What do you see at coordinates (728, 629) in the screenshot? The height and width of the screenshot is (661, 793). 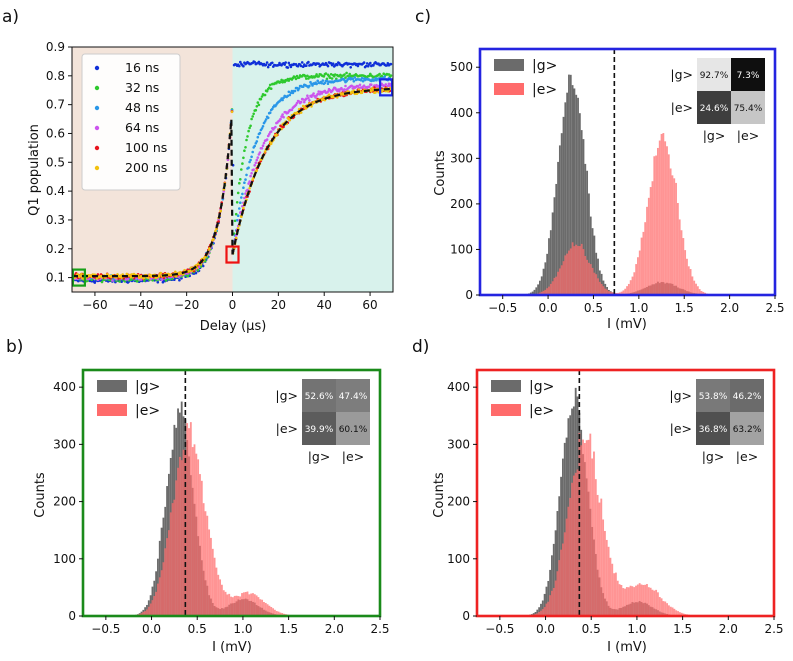 I see `x-tick-label: 2.0` at bounding box center [728, 629].